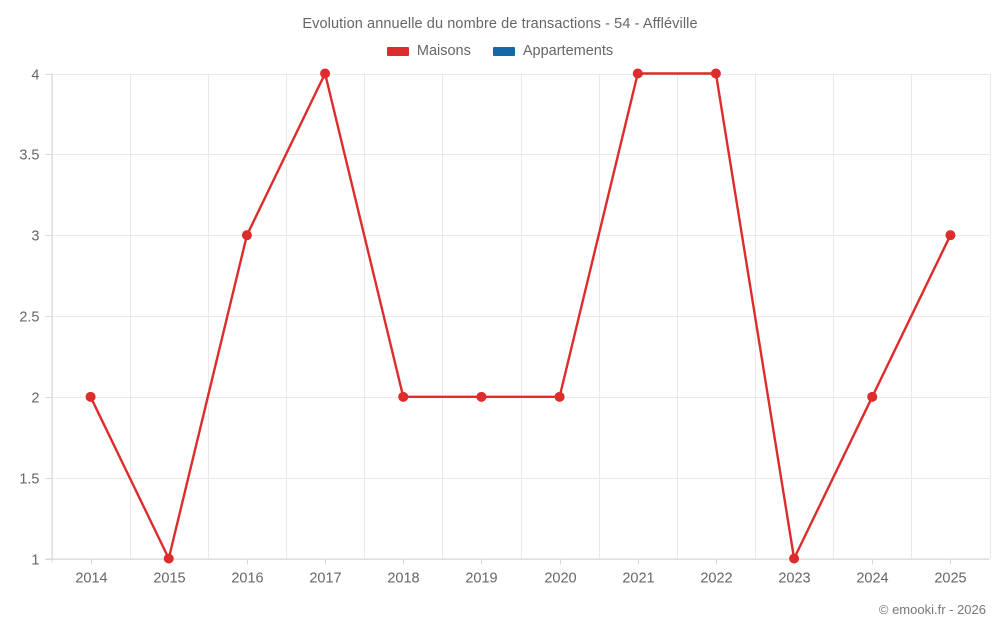 This screenshot has height=625, width=1000. I want to click on legend-item-appartements: Appartements, so click(553, 51).